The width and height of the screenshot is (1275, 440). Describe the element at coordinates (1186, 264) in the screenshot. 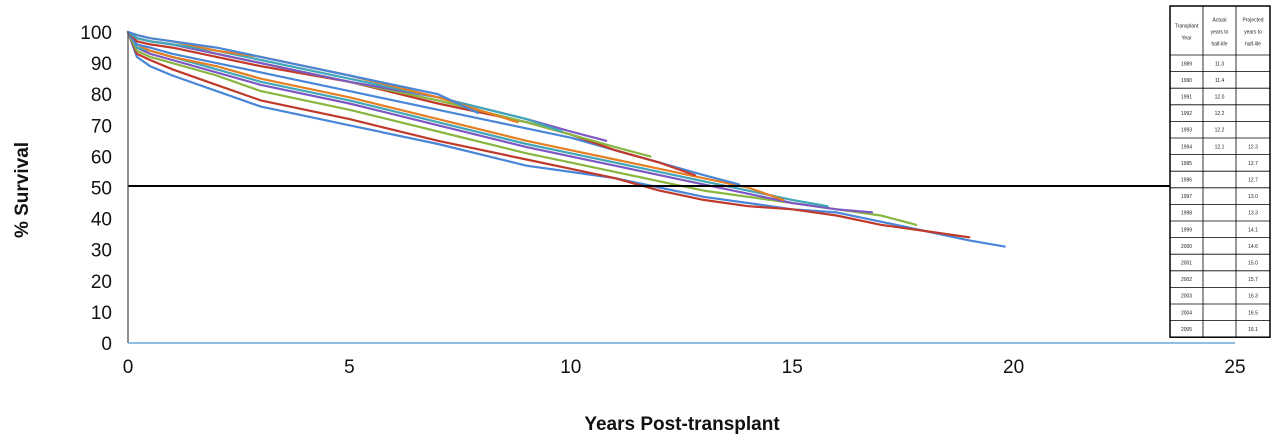

I see `table-cell: 2001` at that location.